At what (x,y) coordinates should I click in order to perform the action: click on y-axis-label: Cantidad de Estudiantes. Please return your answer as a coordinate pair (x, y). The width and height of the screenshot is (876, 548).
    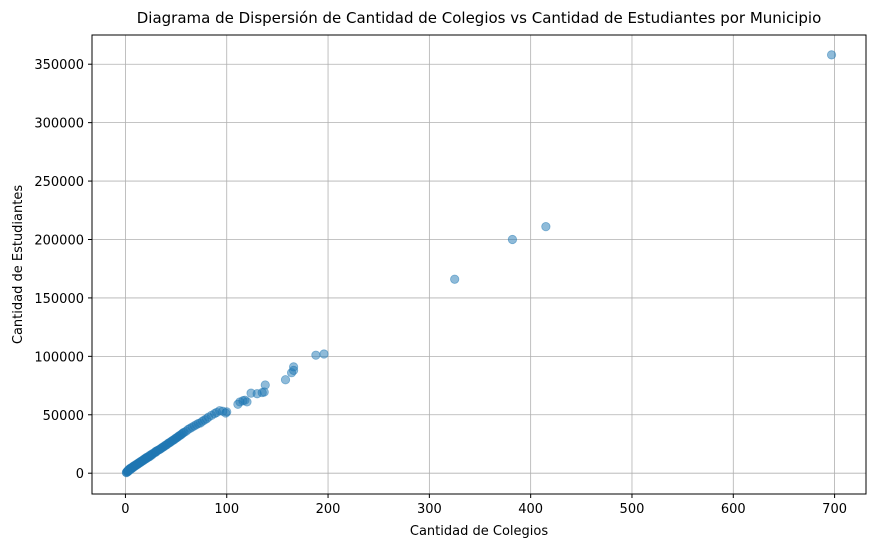
    Looking at the image, I should click on (18, 264).